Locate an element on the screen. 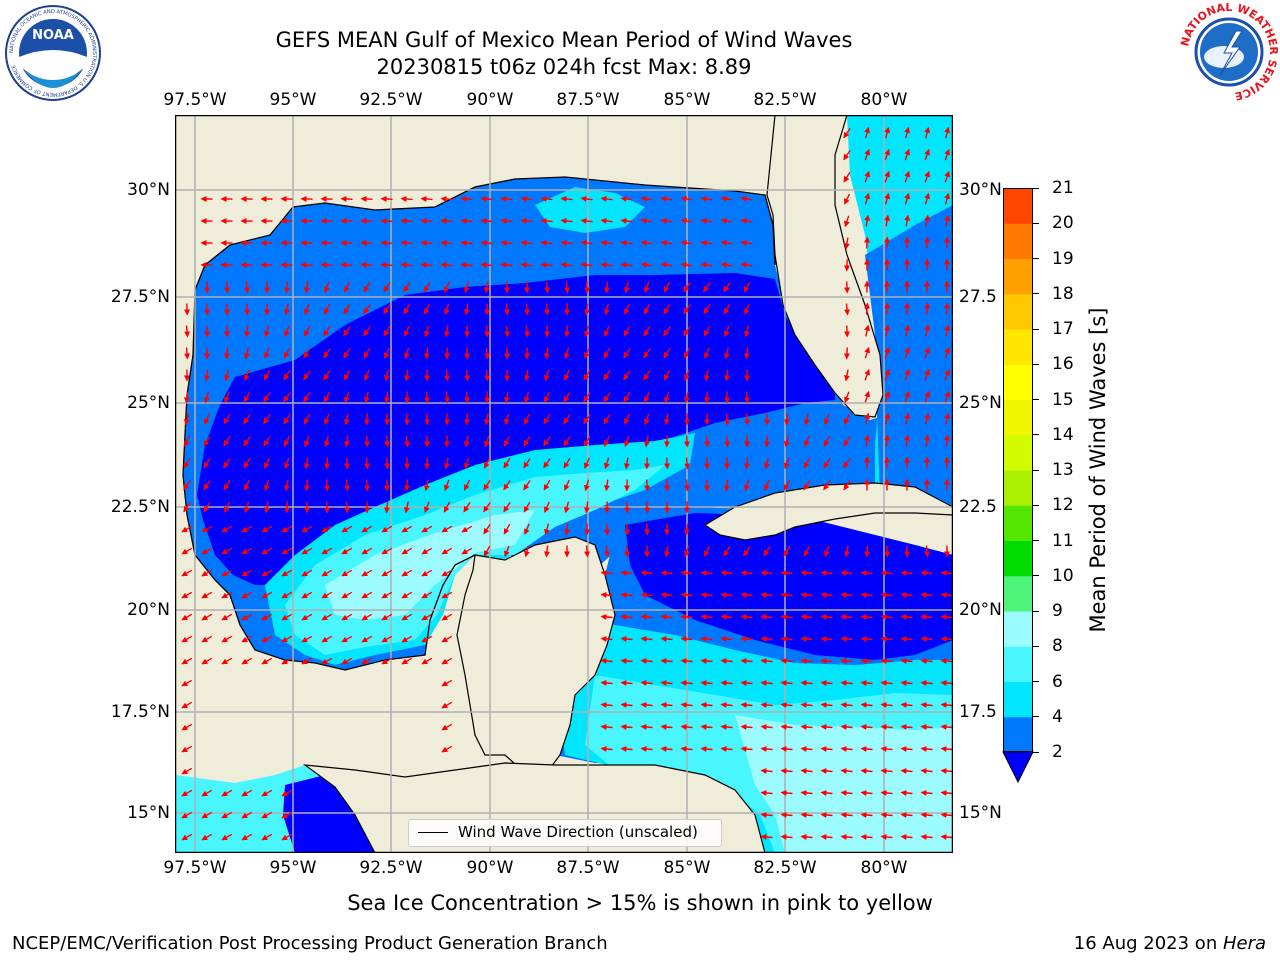  footer-date: 16 Aug 2023 on Hera is located at coordinates (1169, 943).